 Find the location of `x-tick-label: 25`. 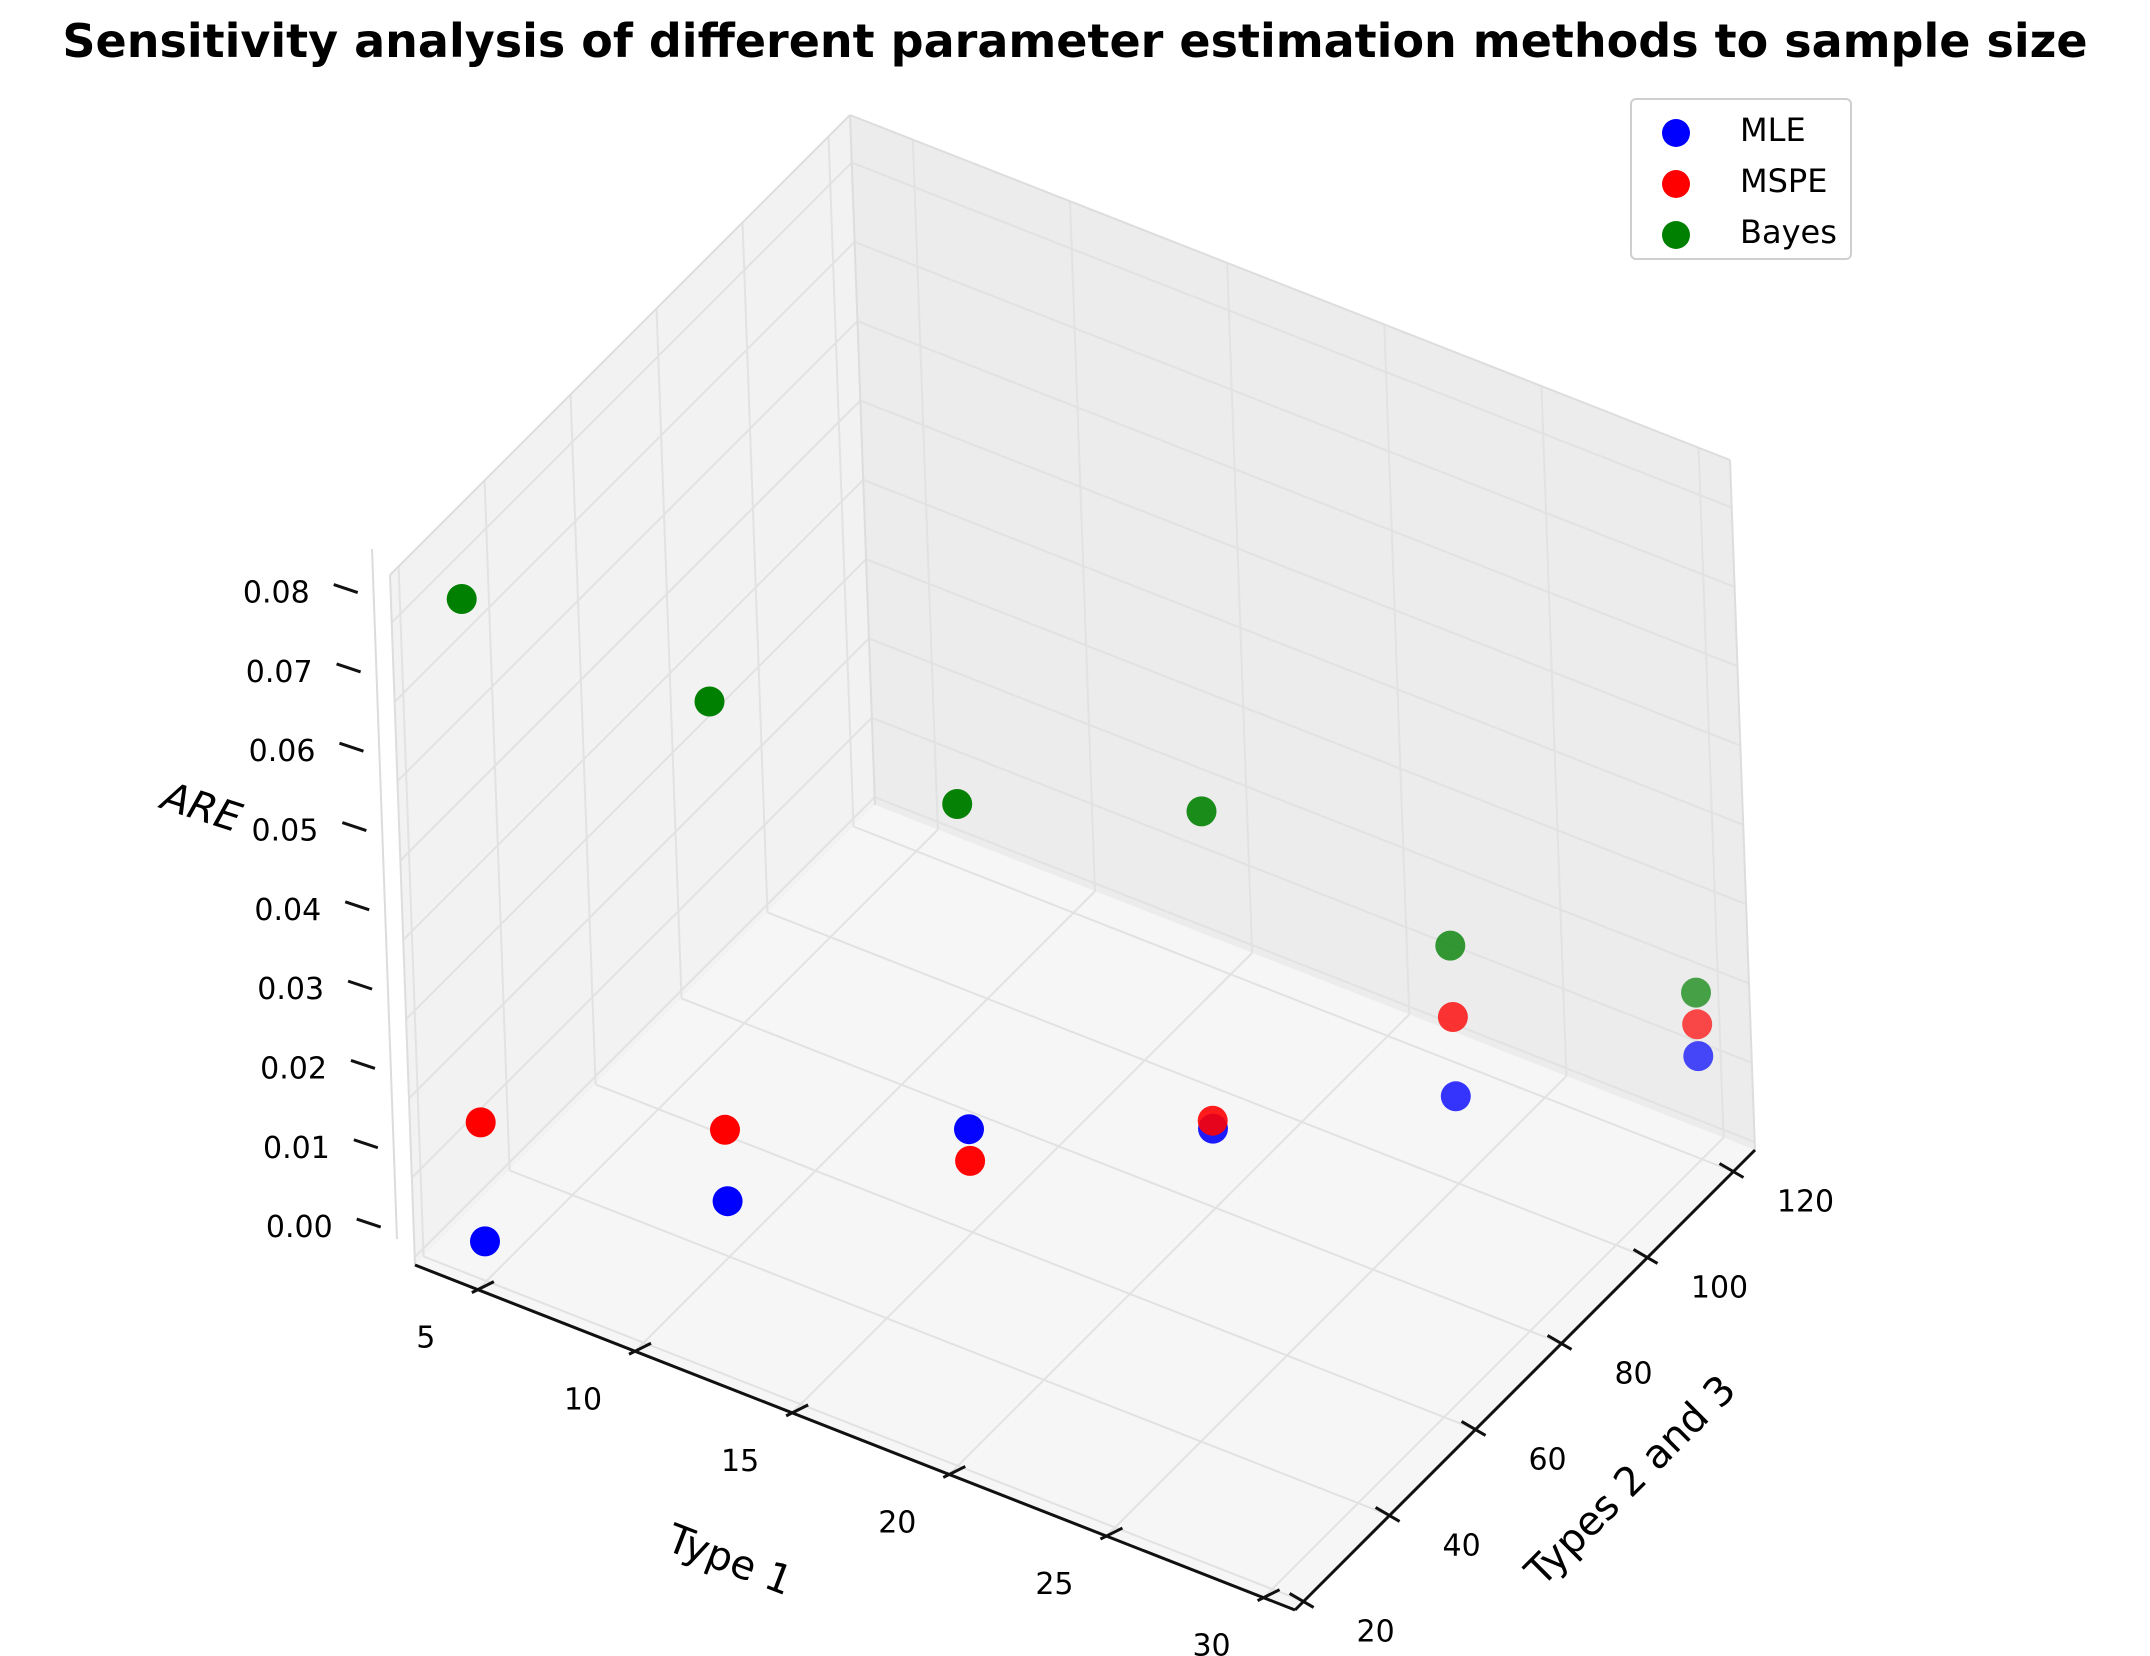

x-tick-label: 25 is located at coordinates (1054, 1584).